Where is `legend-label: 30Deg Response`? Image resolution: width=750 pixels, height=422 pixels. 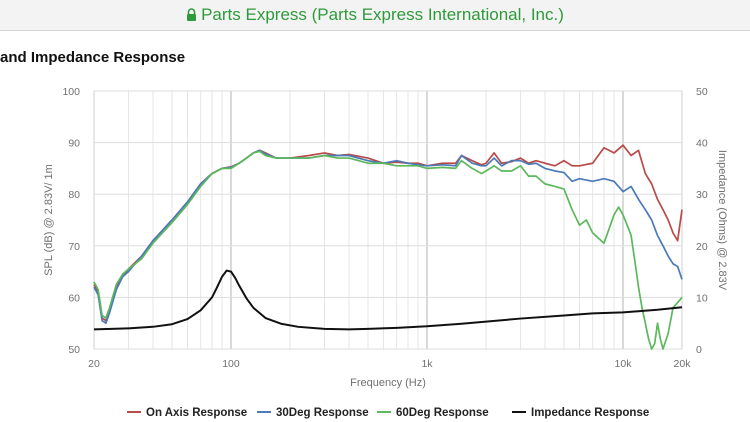 legend-label: 30Deg Response is located at coordinates (322, 413).